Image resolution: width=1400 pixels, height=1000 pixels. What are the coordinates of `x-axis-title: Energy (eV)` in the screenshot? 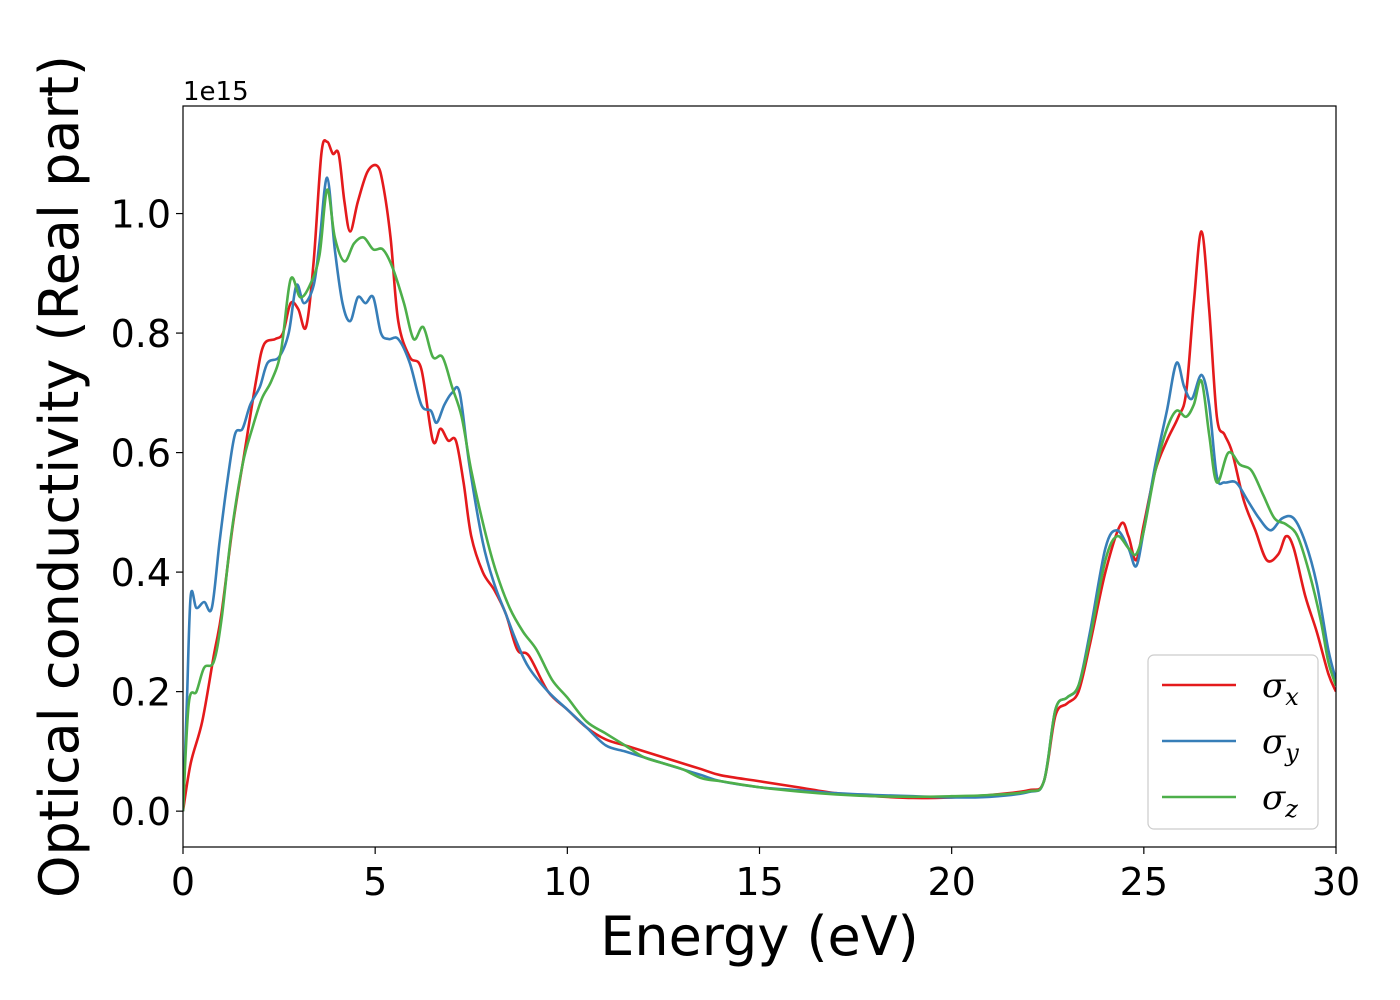 It's located at (759, 936).